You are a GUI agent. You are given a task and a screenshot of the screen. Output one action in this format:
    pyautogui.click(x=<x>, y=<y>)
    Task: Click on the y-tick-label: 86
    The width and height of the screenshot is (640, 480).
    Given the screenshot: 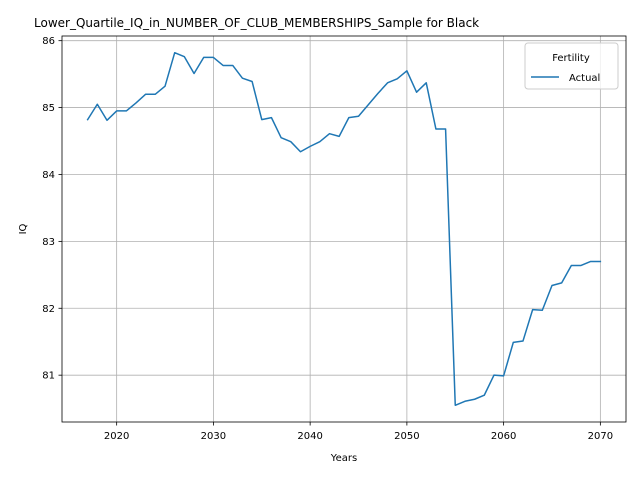 What is the action you would take?
    pyautogui.click(x=48, y=41)
    